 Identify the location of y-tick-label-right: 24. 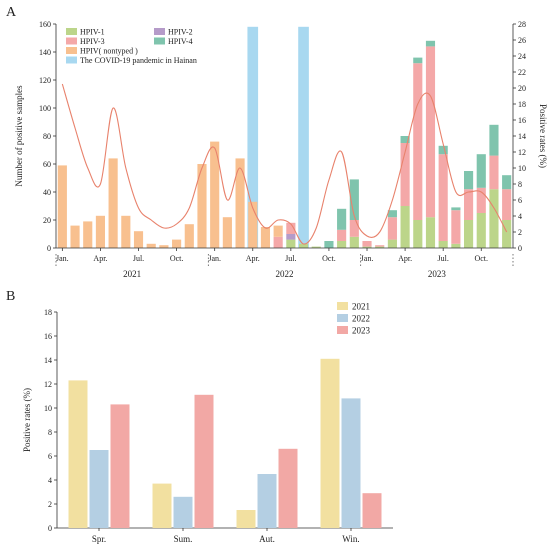
(522, 56).